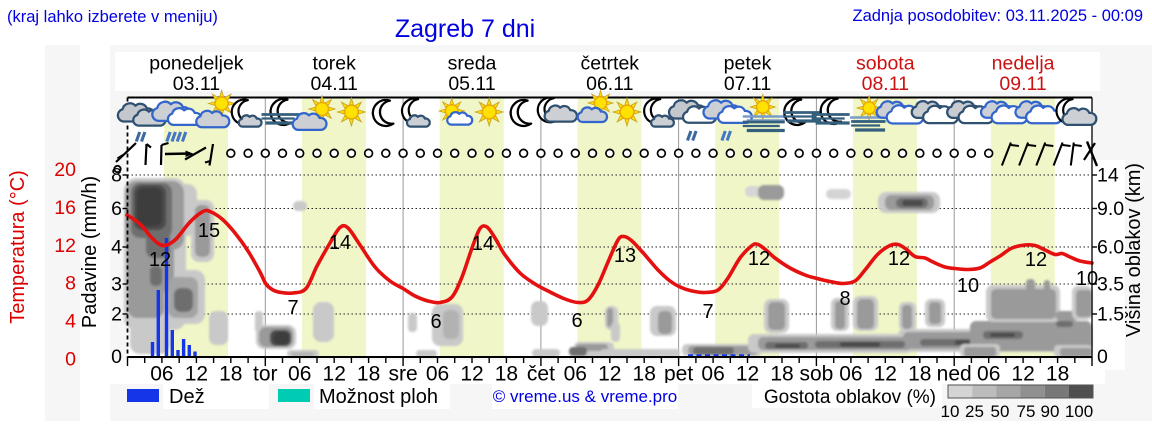 The height and width of the screenshot is (443, 1152). I want to click on svg-text: 100, so click(1079, 411).